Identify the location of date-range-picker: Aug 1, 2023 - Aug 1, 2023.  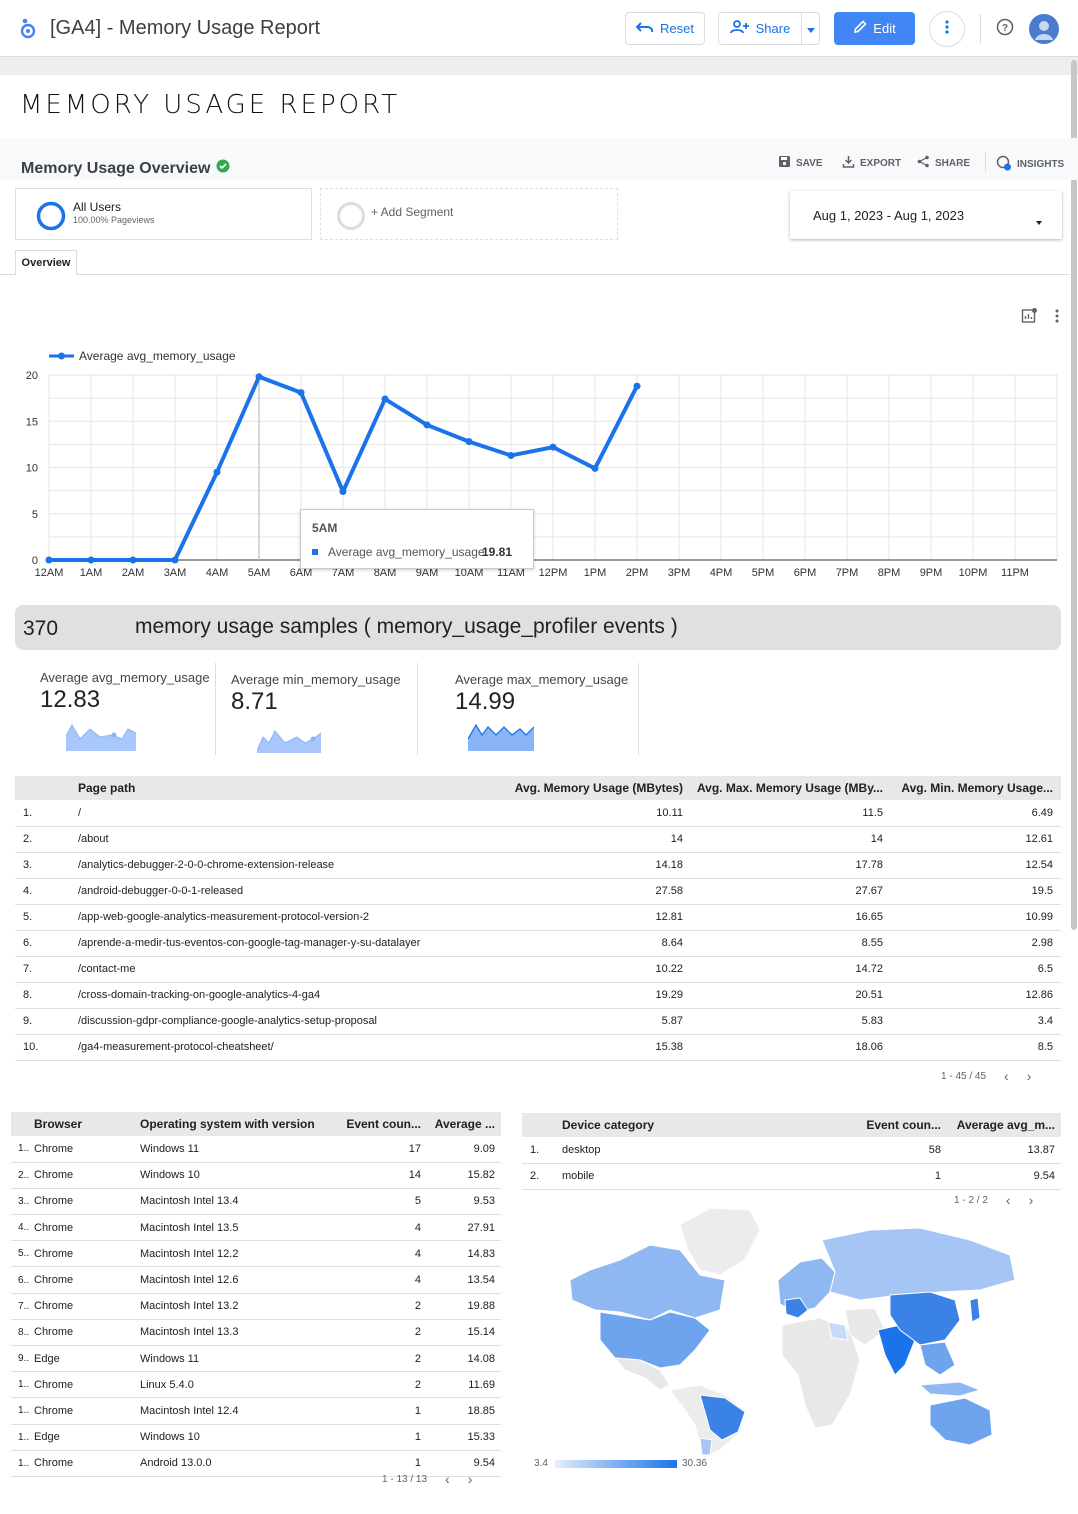
(926, 215).